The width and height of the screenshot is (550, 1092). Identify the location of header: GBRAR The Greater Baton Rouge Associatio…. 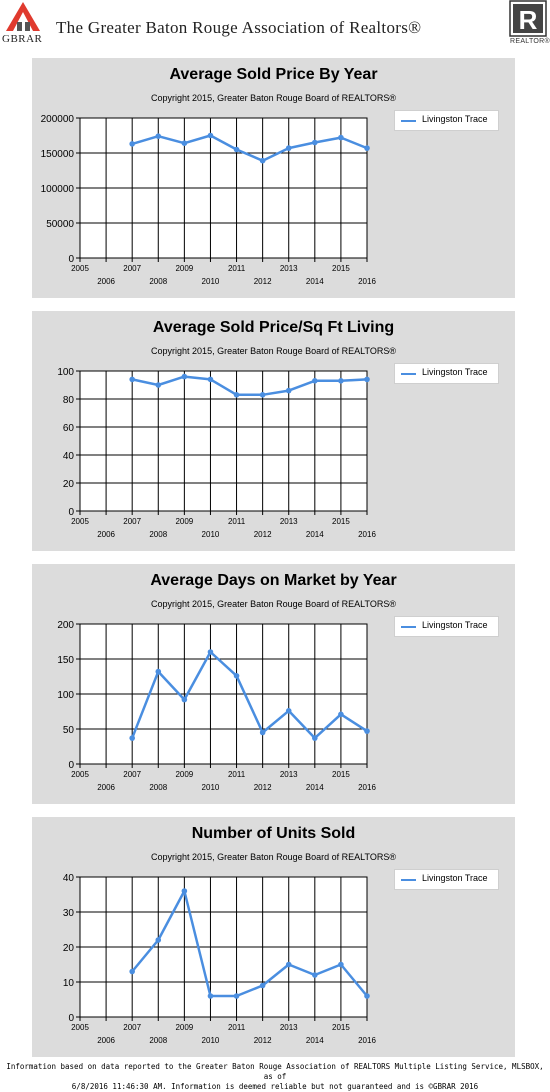
(275, 24).